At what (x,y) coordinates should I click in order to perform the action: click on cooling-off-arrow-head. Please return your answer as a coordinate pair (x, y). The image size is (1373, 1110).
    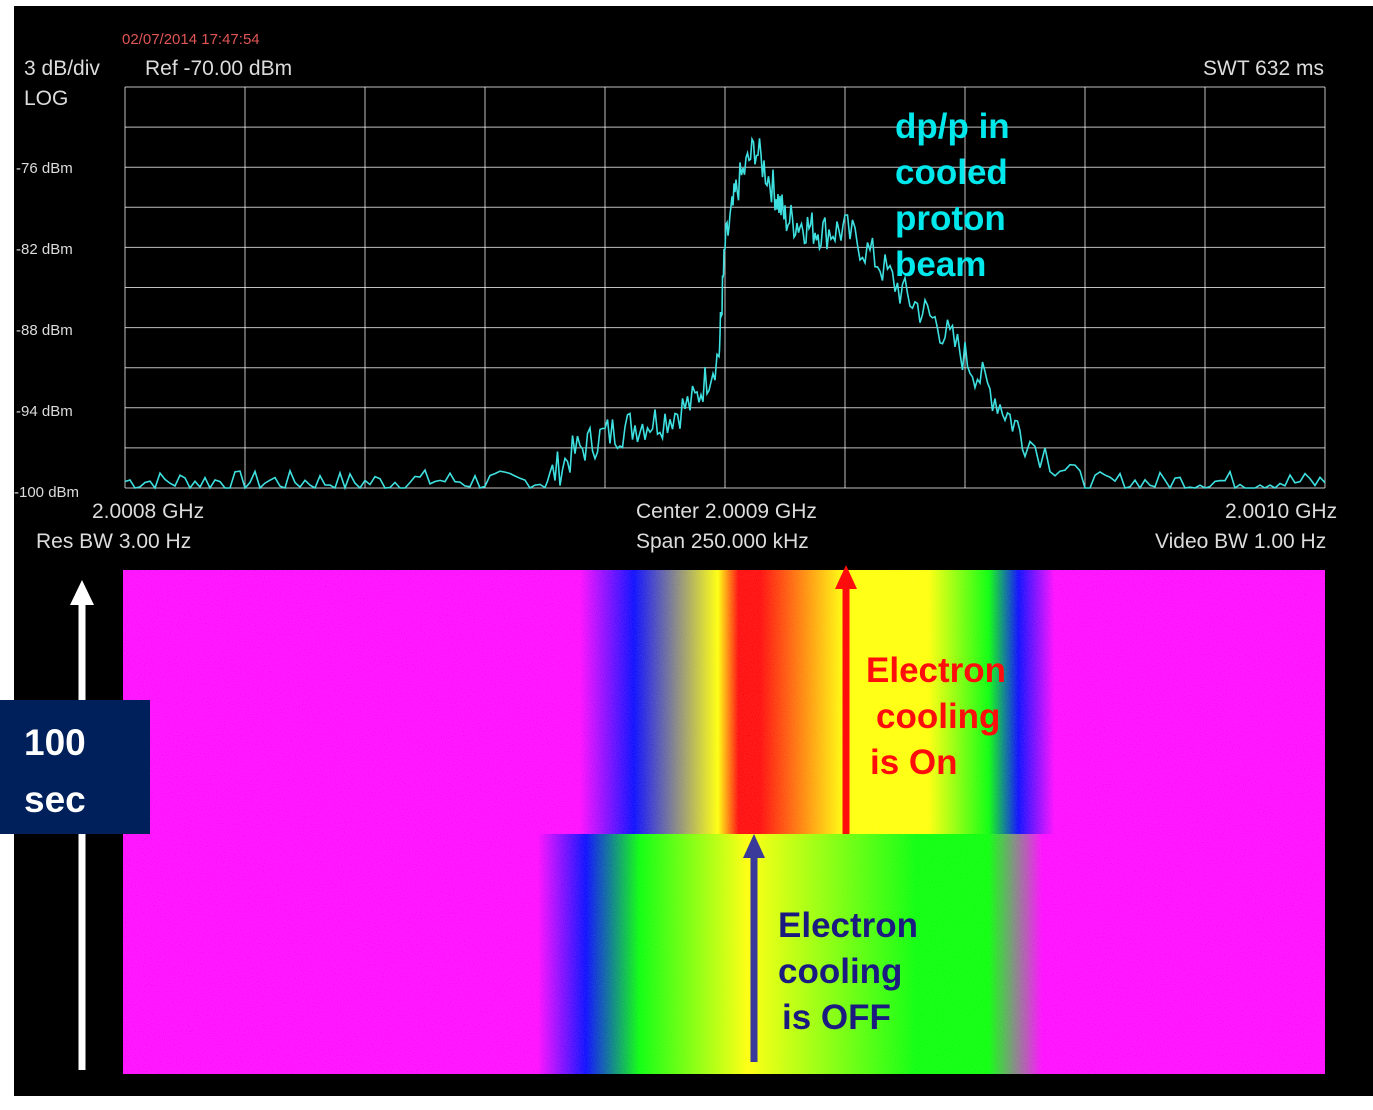
    Looking at the image, I should click on (754, 846).